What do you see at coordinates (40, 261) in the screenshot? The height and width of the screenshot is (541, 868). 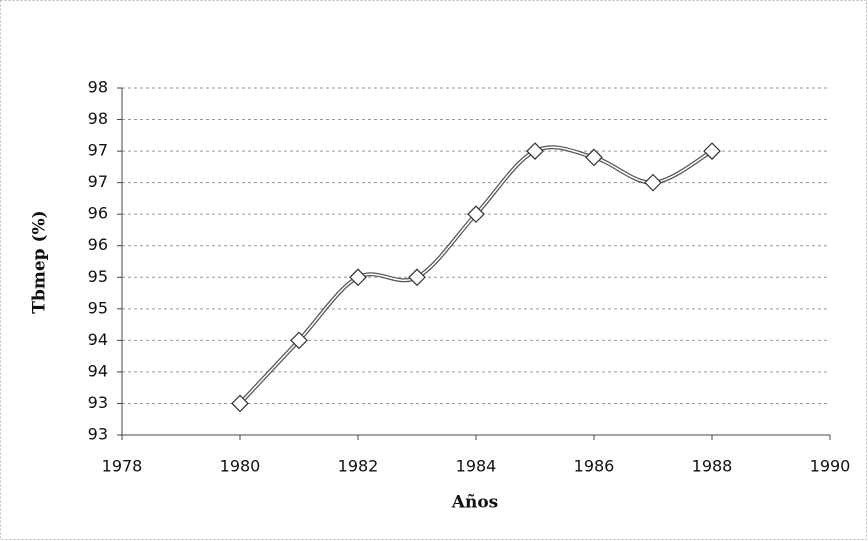 I see `y-axis-title: Tbmep (%)` at bounding box center [40, 261].